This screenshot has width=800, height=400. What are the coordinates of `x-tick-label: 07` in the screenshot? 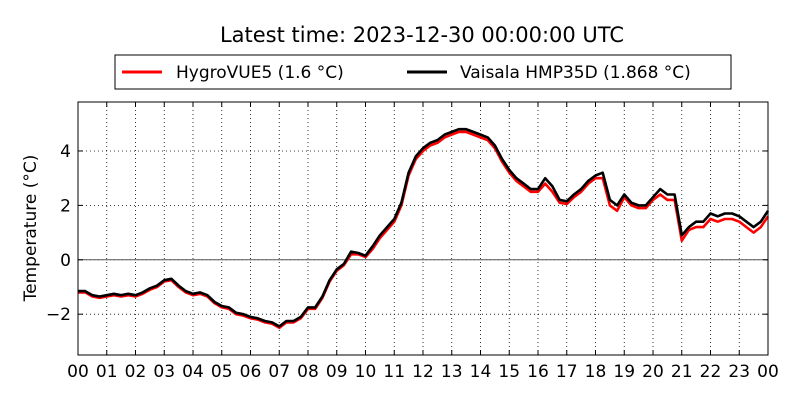 It's located at (279, 372).